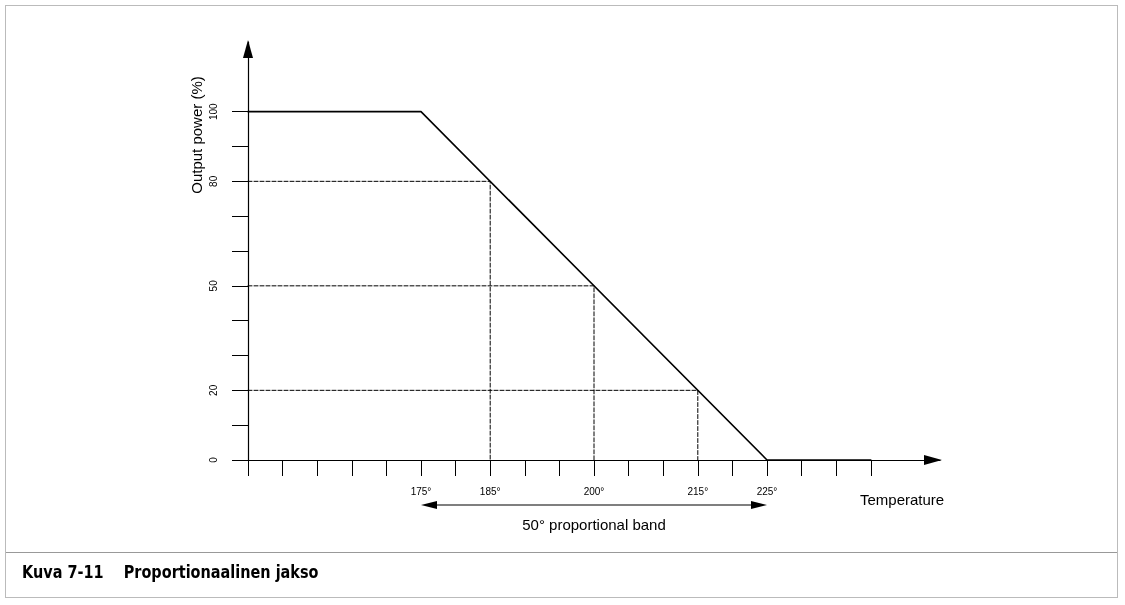 Image resolution: width=1125 pixels, height=605 pixels. What do you see at coordinates (421, 491) in the screenshot?
I see `x-tick-label: 175°` at bounding box center [421, 491].